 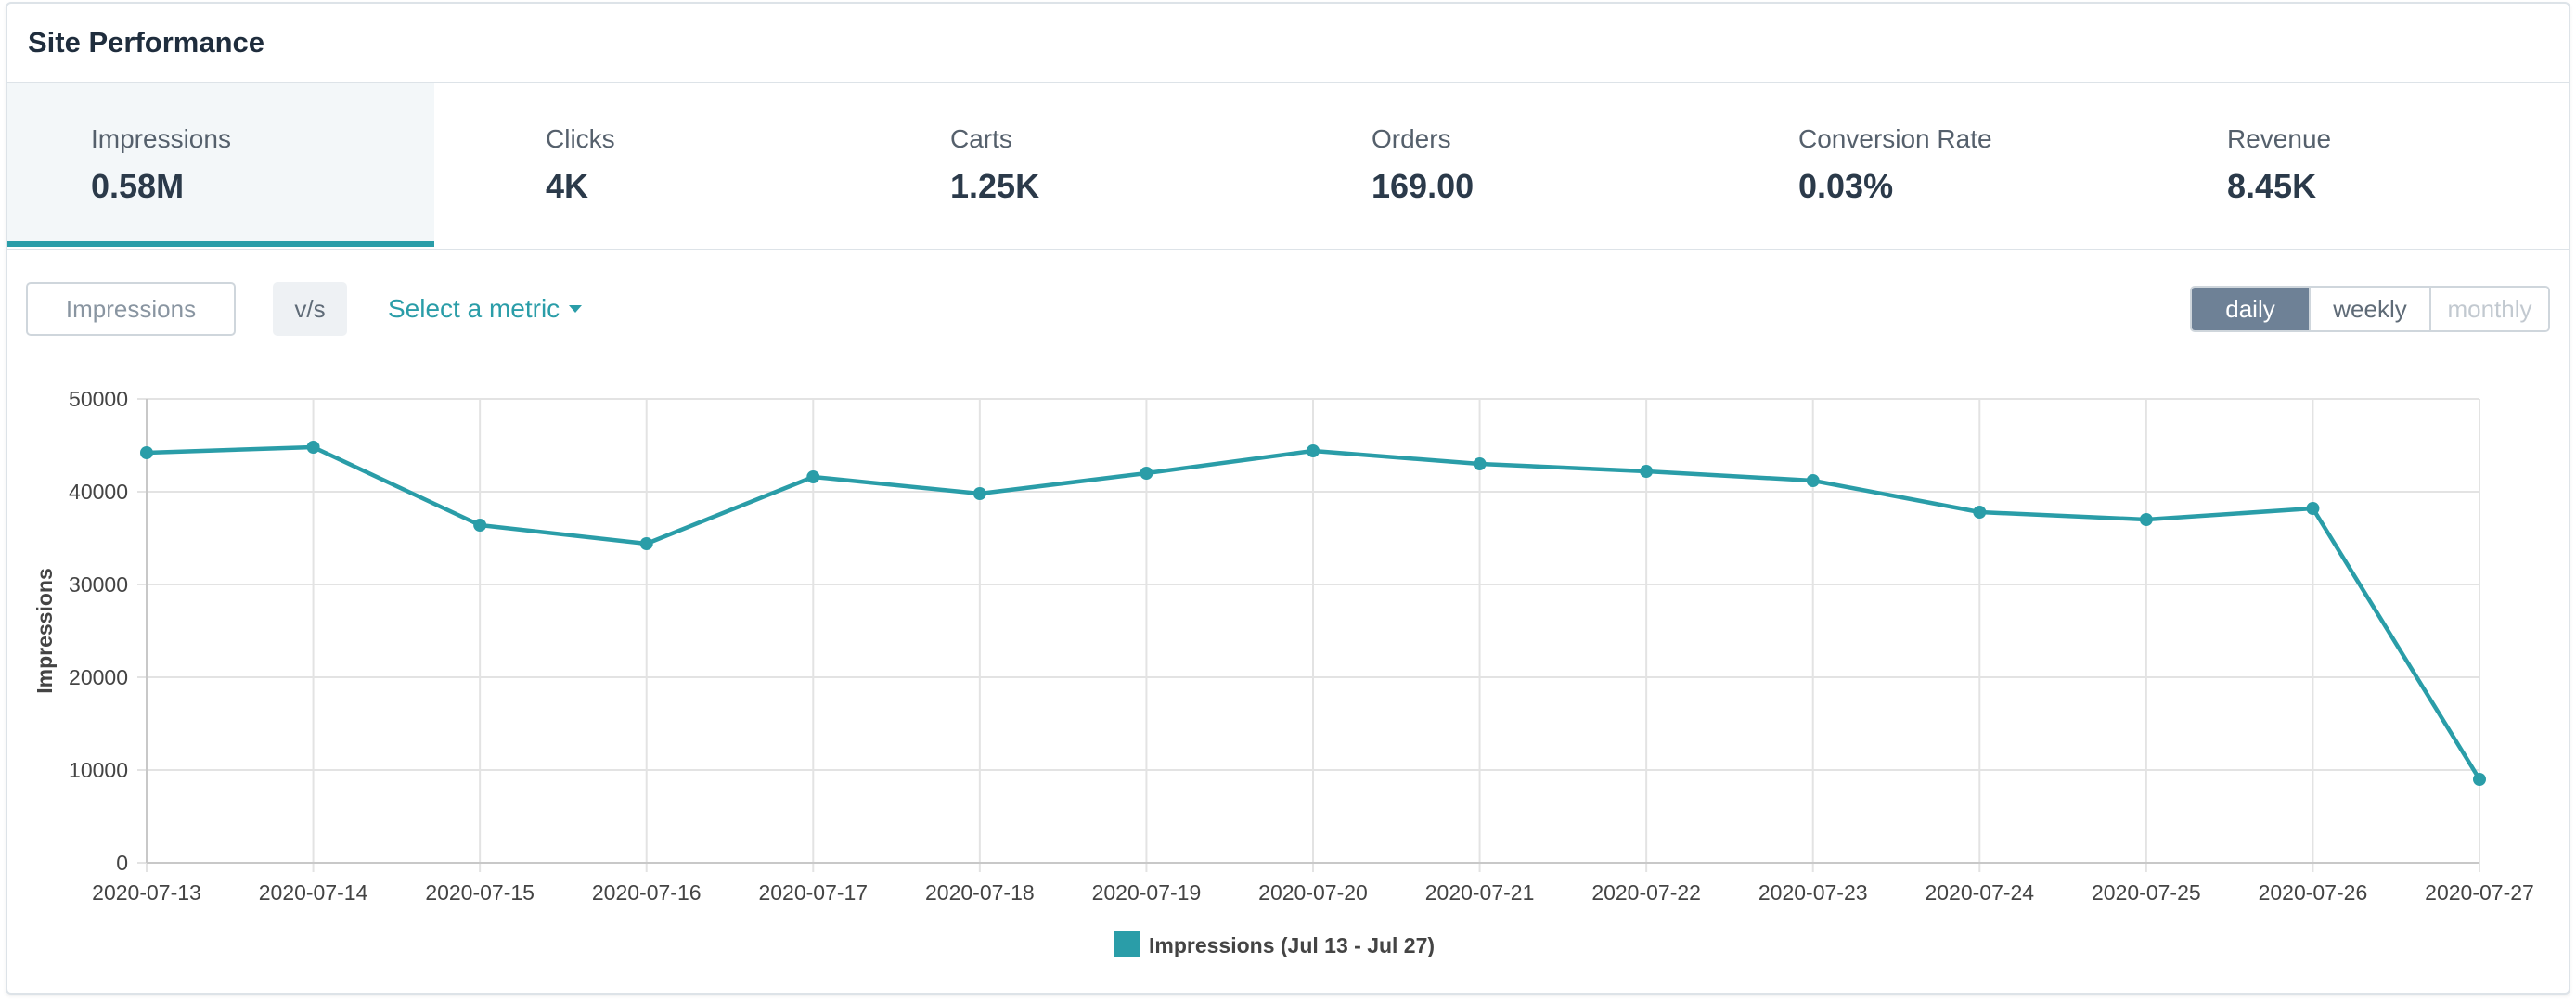 What do you see at coordinates (1813, 893) in the screenshot?
I see `x-tick-label: 2020-07-23` at bounding box center [1813, 893].